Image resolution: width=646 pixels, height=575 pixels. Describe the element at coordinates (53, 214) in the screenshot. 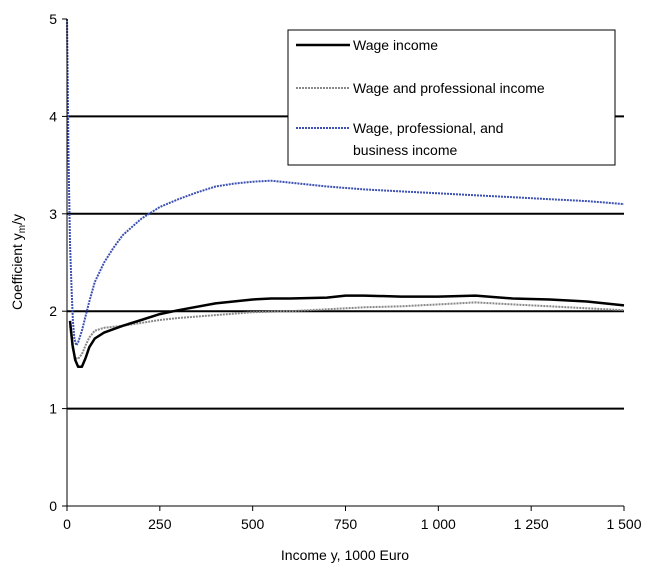

I see `y-tick-label: 3` at that location.